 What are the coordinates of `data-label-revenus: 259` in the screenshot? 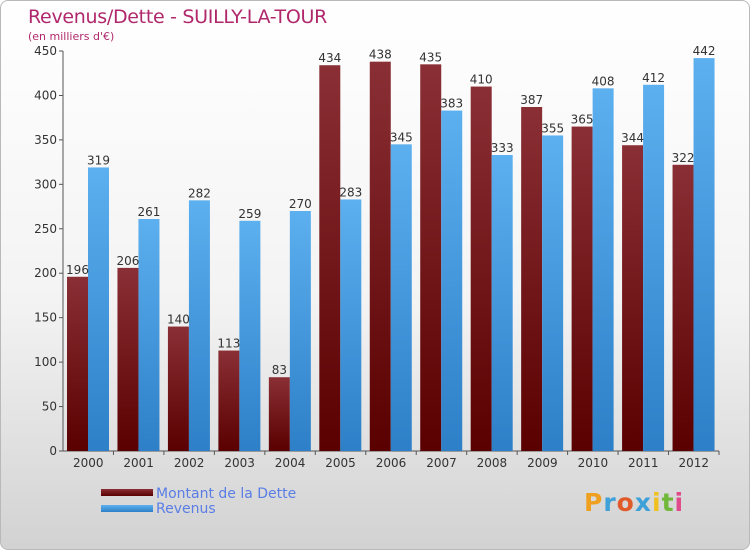 It's located at (249, 214).